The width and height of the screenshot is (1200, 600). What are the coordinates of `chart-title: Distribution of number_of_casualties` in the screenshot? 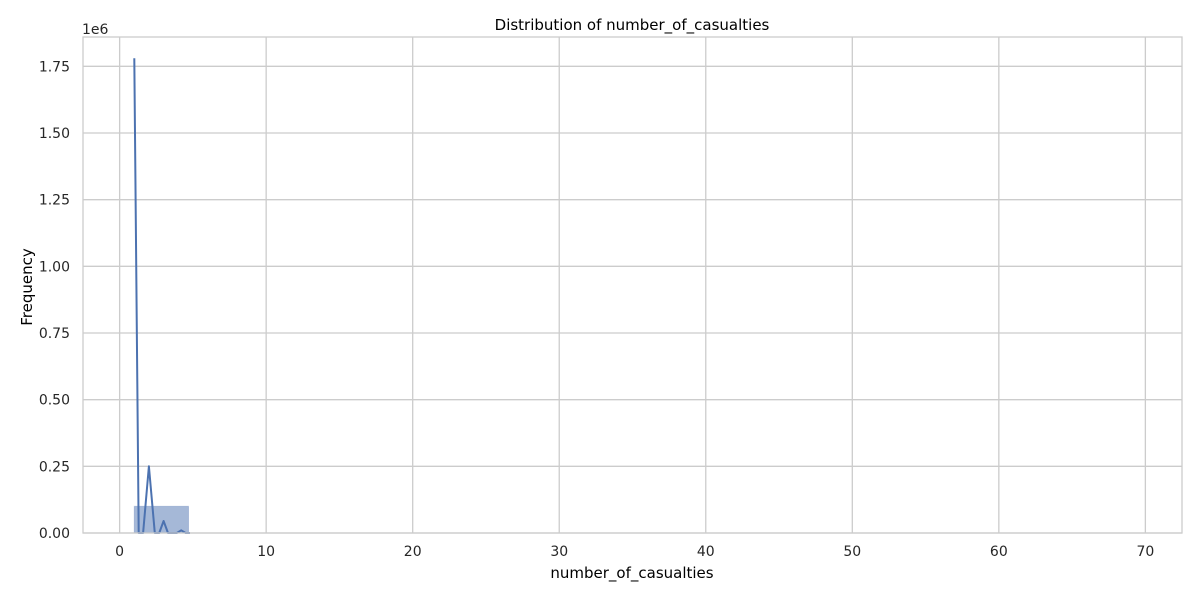 It's located at (632, 25).